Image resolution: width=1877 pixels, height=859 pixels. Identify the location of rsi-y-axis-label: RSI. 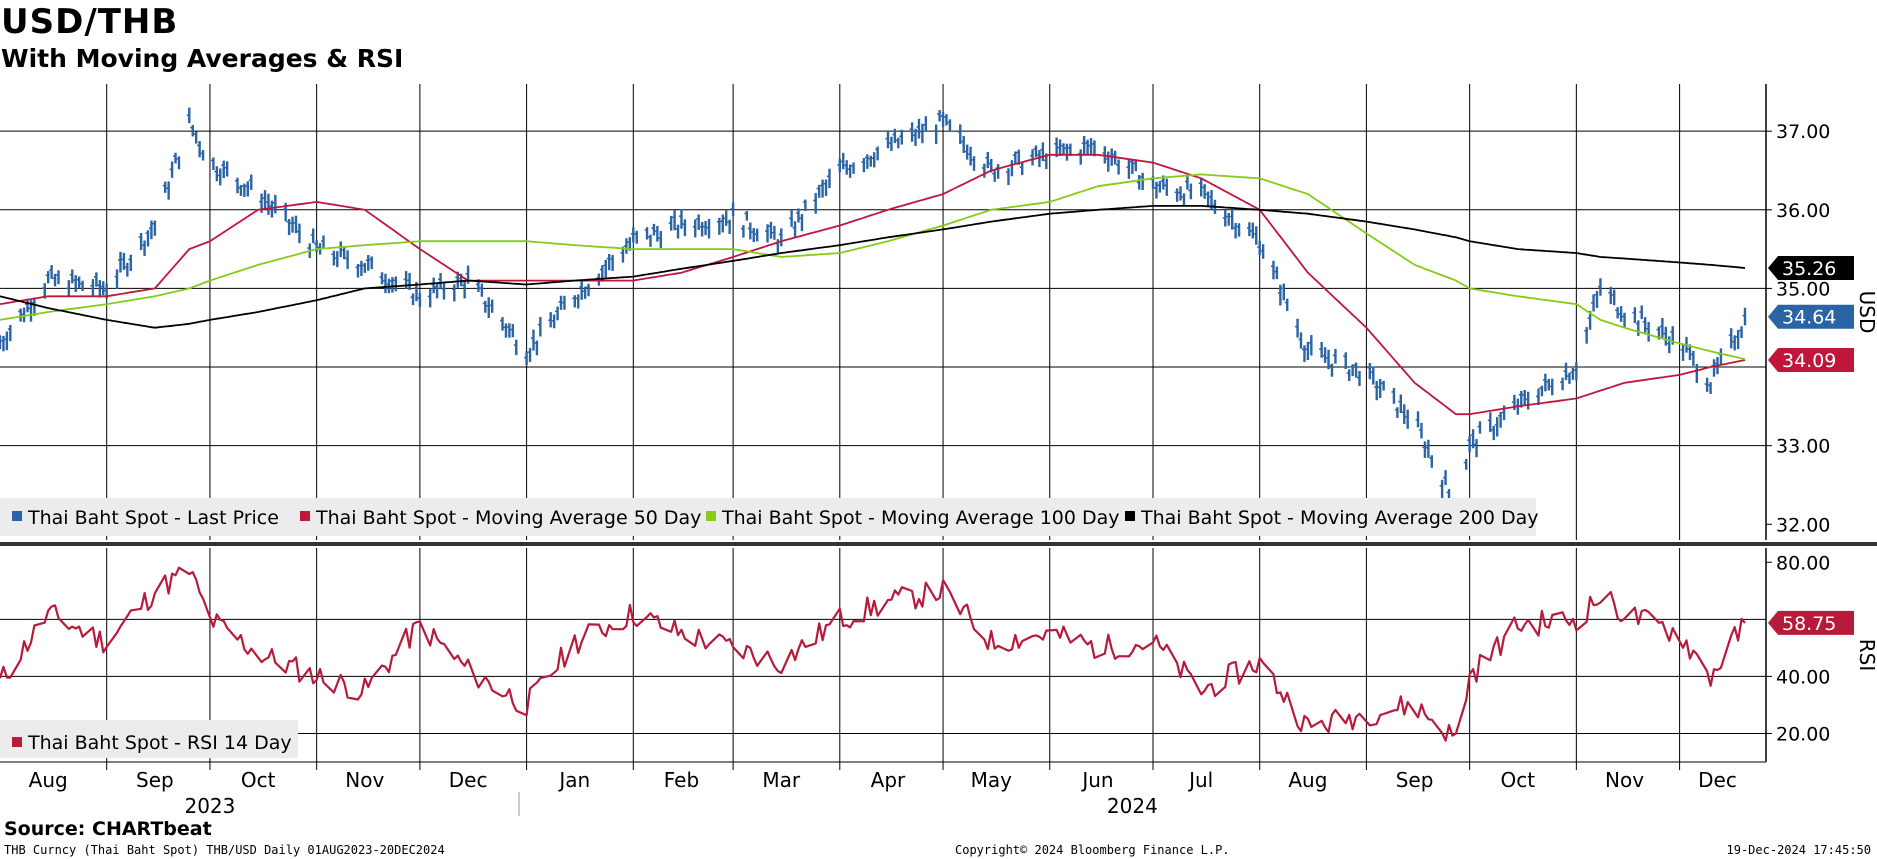
(1866, 655).